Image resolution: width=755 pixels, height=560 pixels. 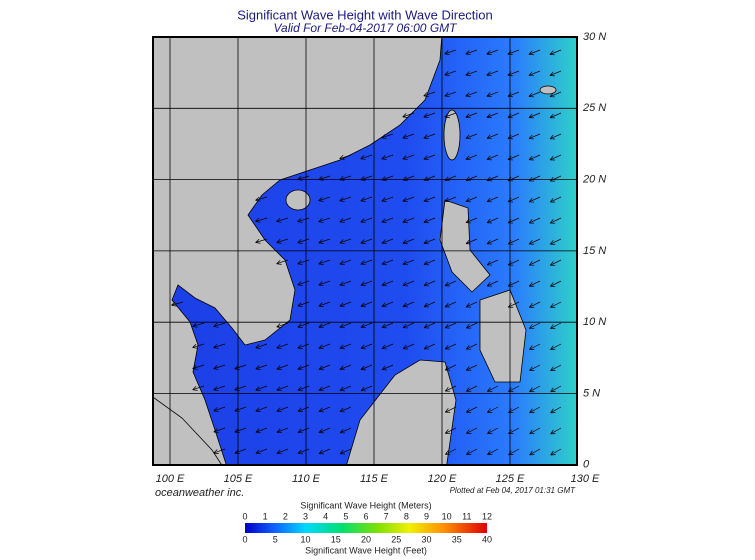 What do you see at coordinates (386, 516) in the screenshot?
I see `meter-label: 7` at bounding box center [386, 516].